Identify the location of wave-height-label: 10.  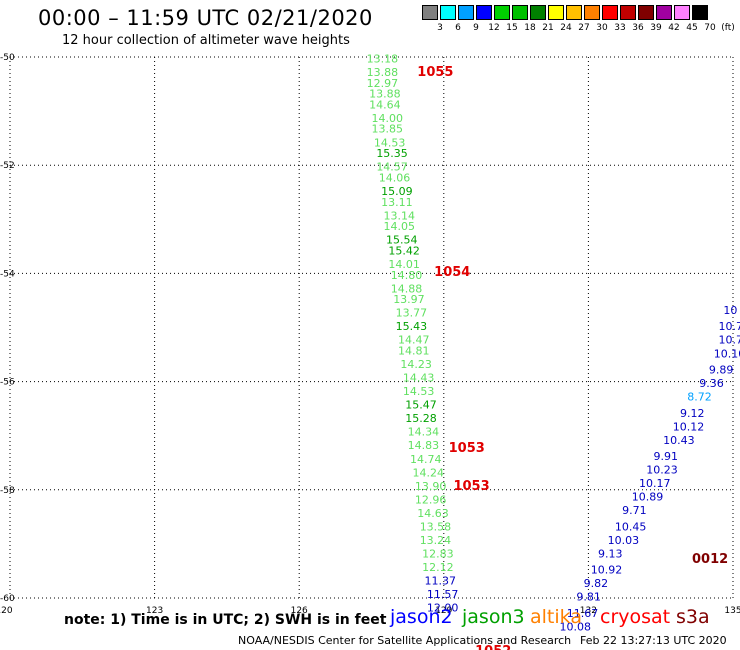
(730, 310).